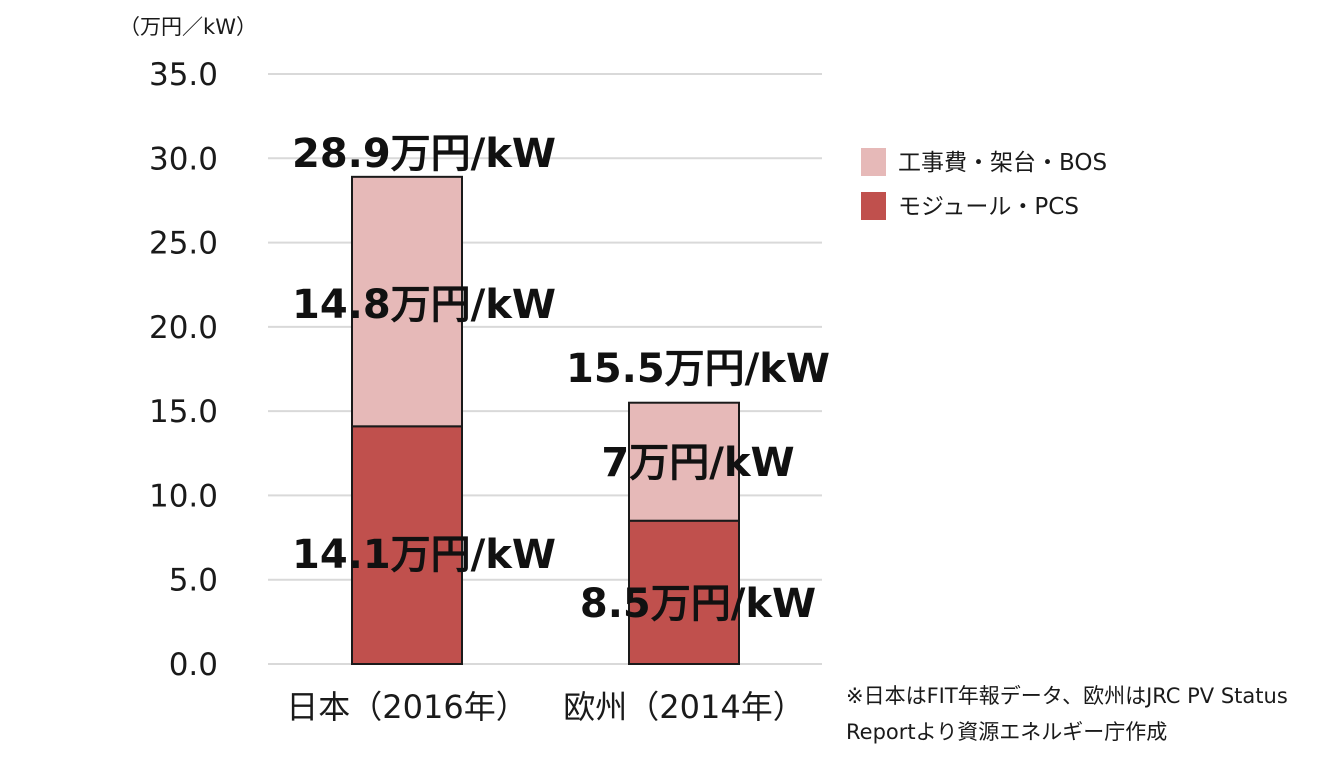  Describe the element at coordinates (183, 75) in the screenshot. I see `y-tick-label: 35.0` at that location.